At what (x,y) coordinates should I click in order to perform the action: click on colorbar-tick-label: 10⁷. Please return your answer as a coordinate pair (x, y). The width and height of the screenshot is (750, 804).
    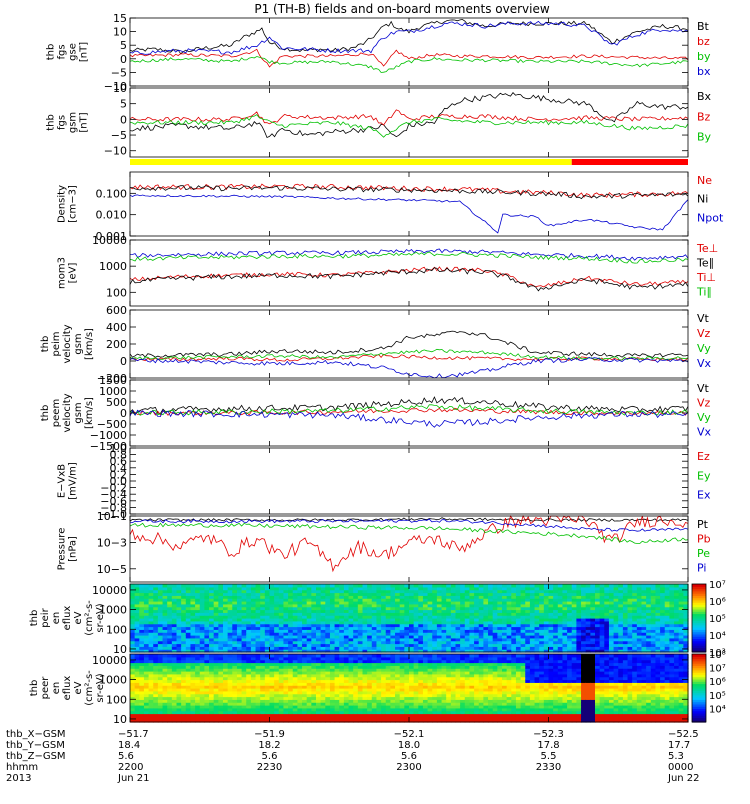
    Looking at the image, I should click on (717, 585).